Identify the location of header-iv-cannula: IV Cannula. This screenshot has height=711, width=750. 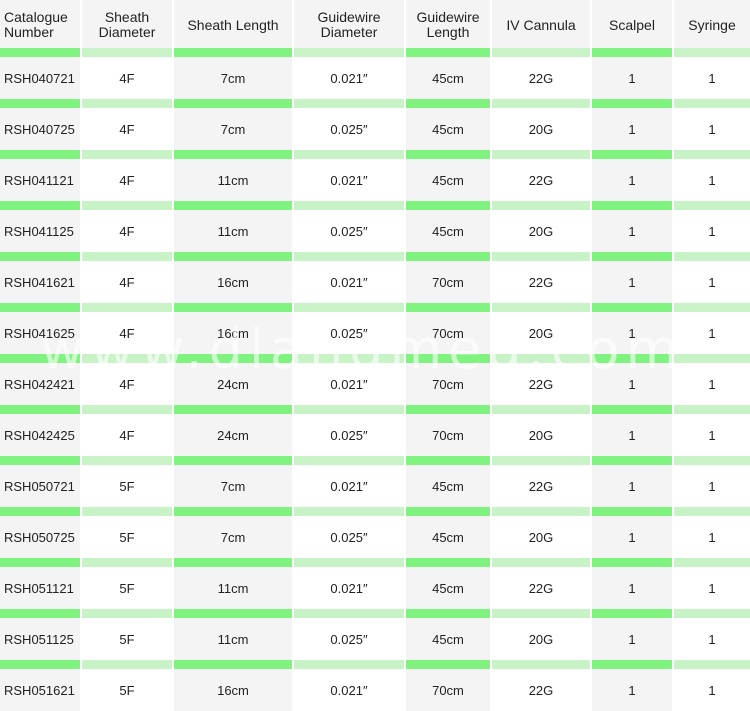
(542, 24).